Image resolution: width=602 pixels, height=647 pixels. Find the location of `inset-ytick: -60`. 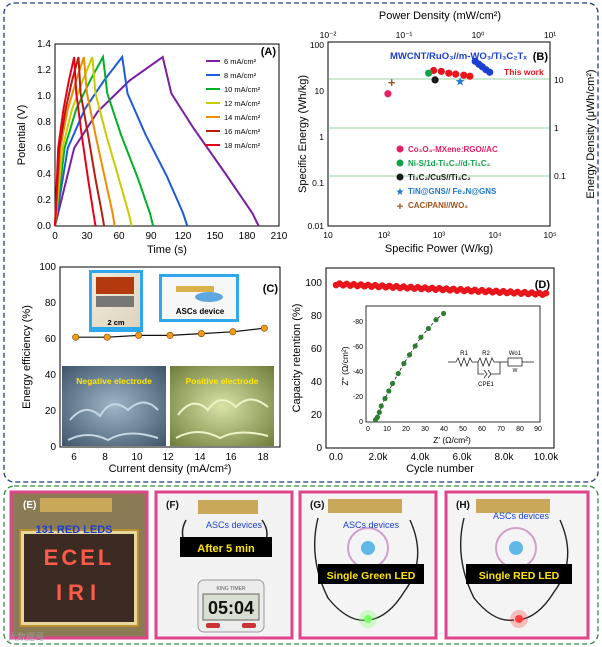

inset-ytick: -60 is located at coordinates (358, 347).